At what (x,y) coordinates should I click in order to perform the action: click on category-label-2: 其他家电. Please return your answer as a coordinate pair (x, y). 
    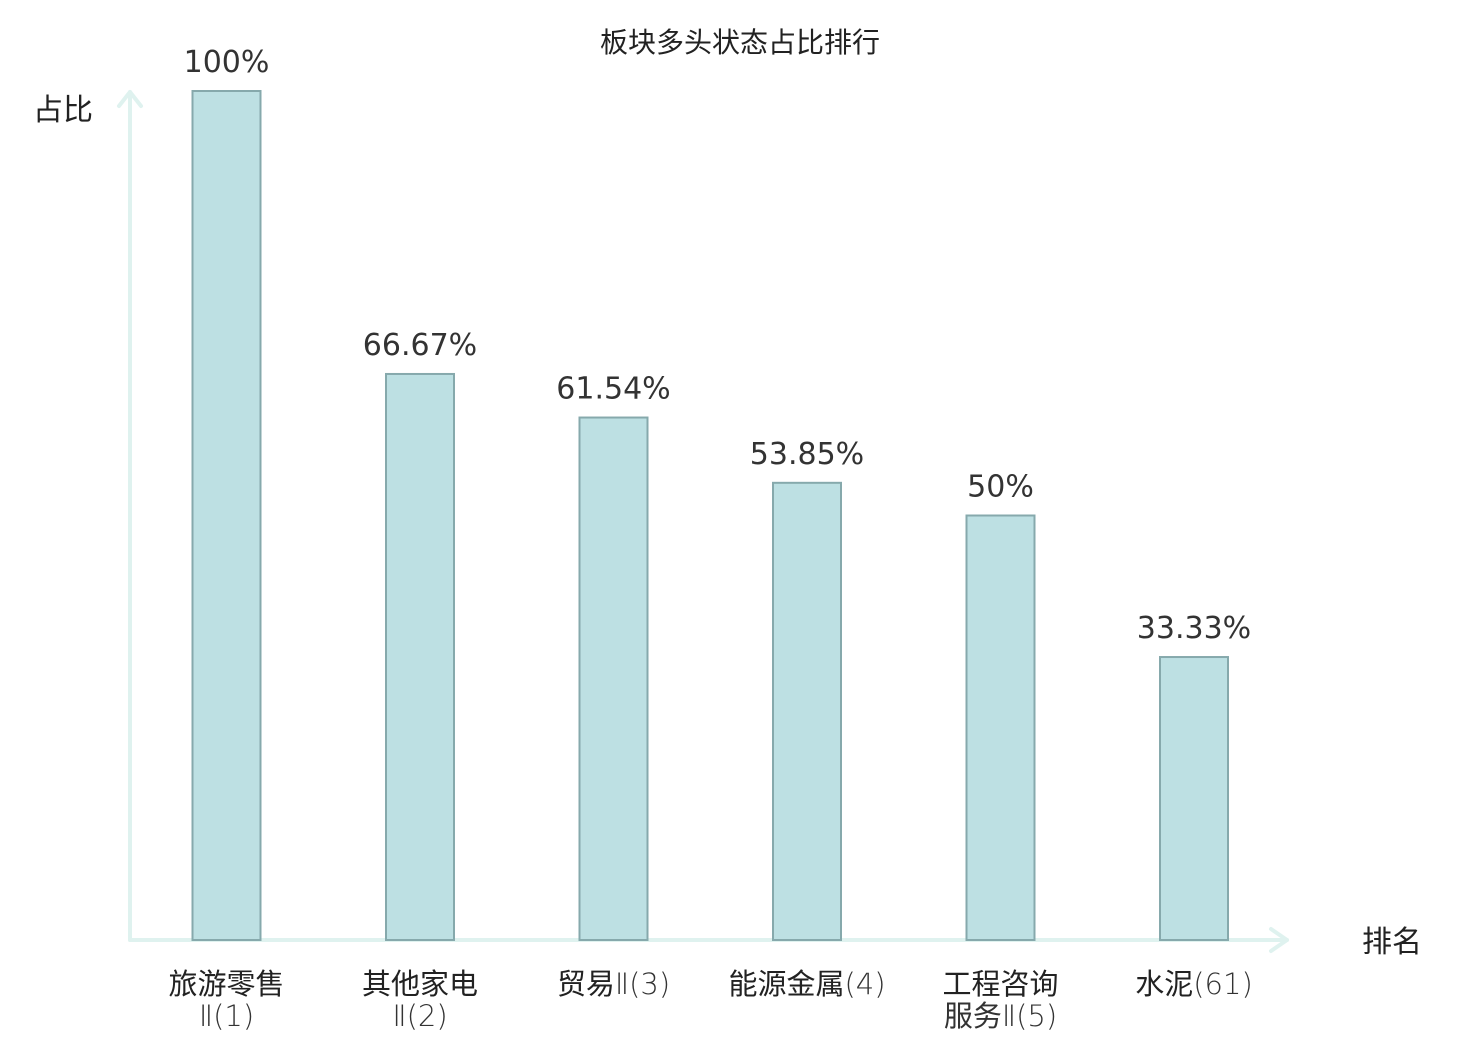
    Looking at the image, I should click on (420, 984).